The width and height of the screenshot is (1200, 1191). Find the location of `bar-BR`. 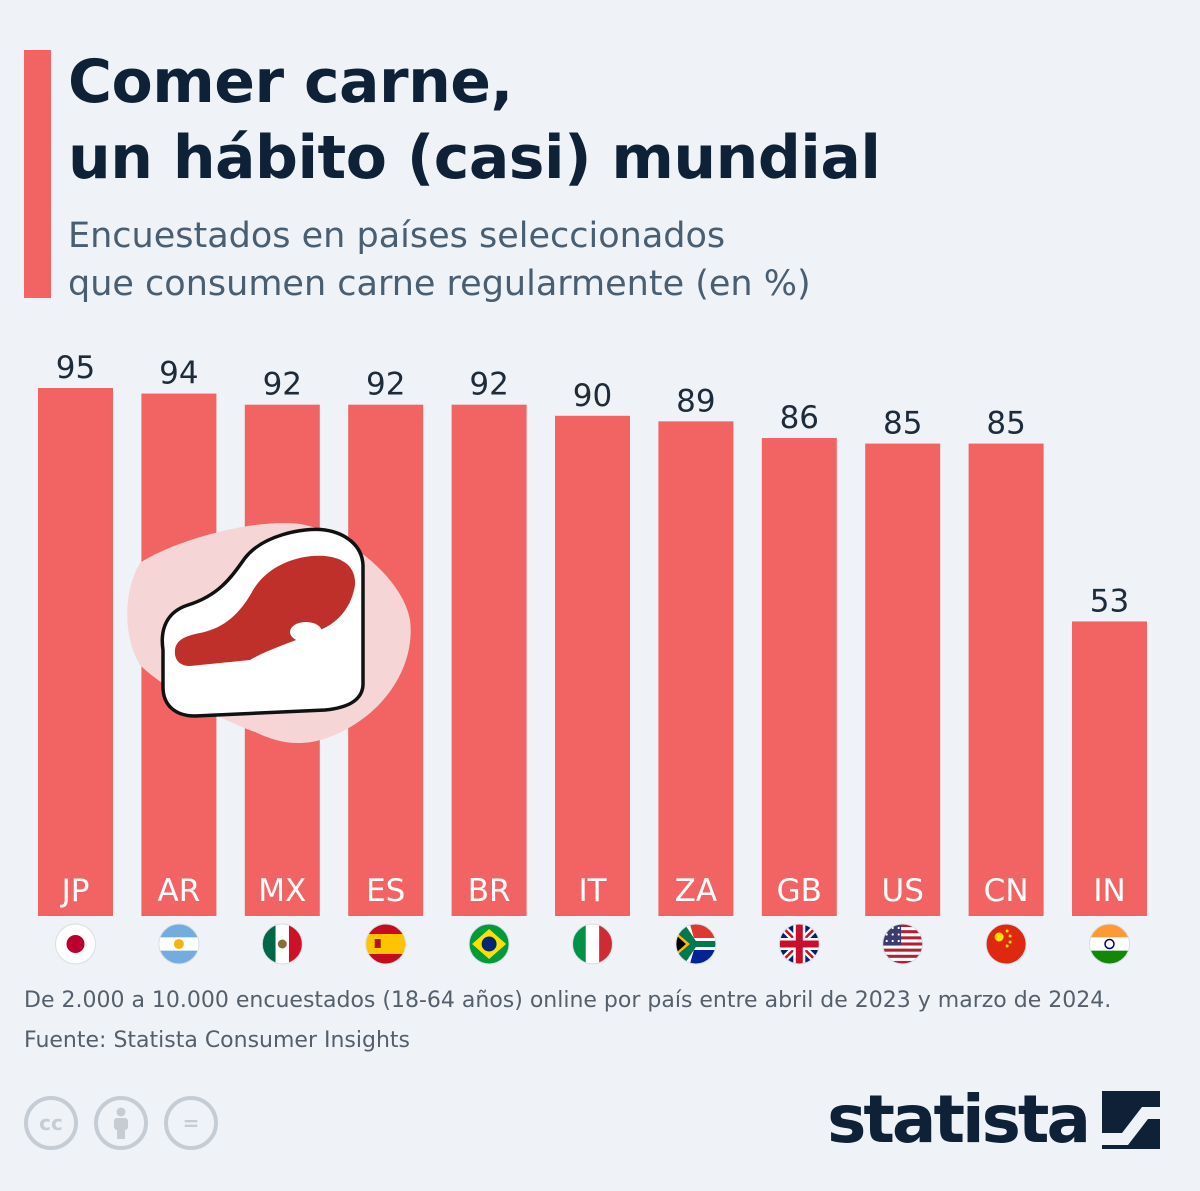

bar-BR is located at coordinates (489, 660).